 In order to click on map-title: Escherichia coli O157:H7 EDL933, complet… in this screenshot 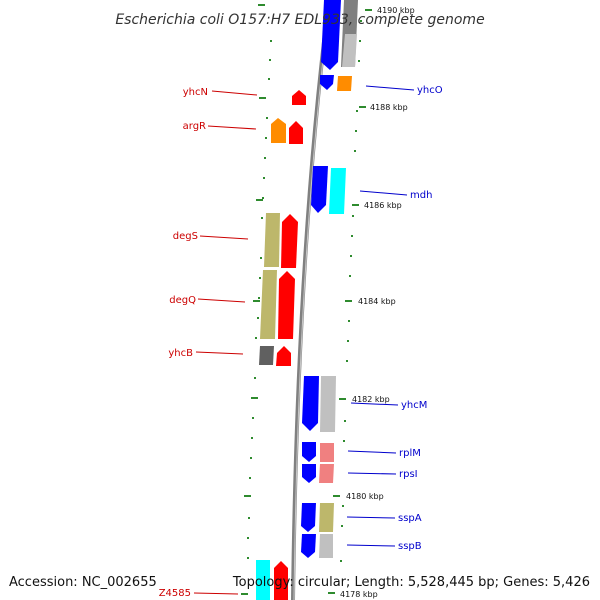, I will do `click(299, 20)`.